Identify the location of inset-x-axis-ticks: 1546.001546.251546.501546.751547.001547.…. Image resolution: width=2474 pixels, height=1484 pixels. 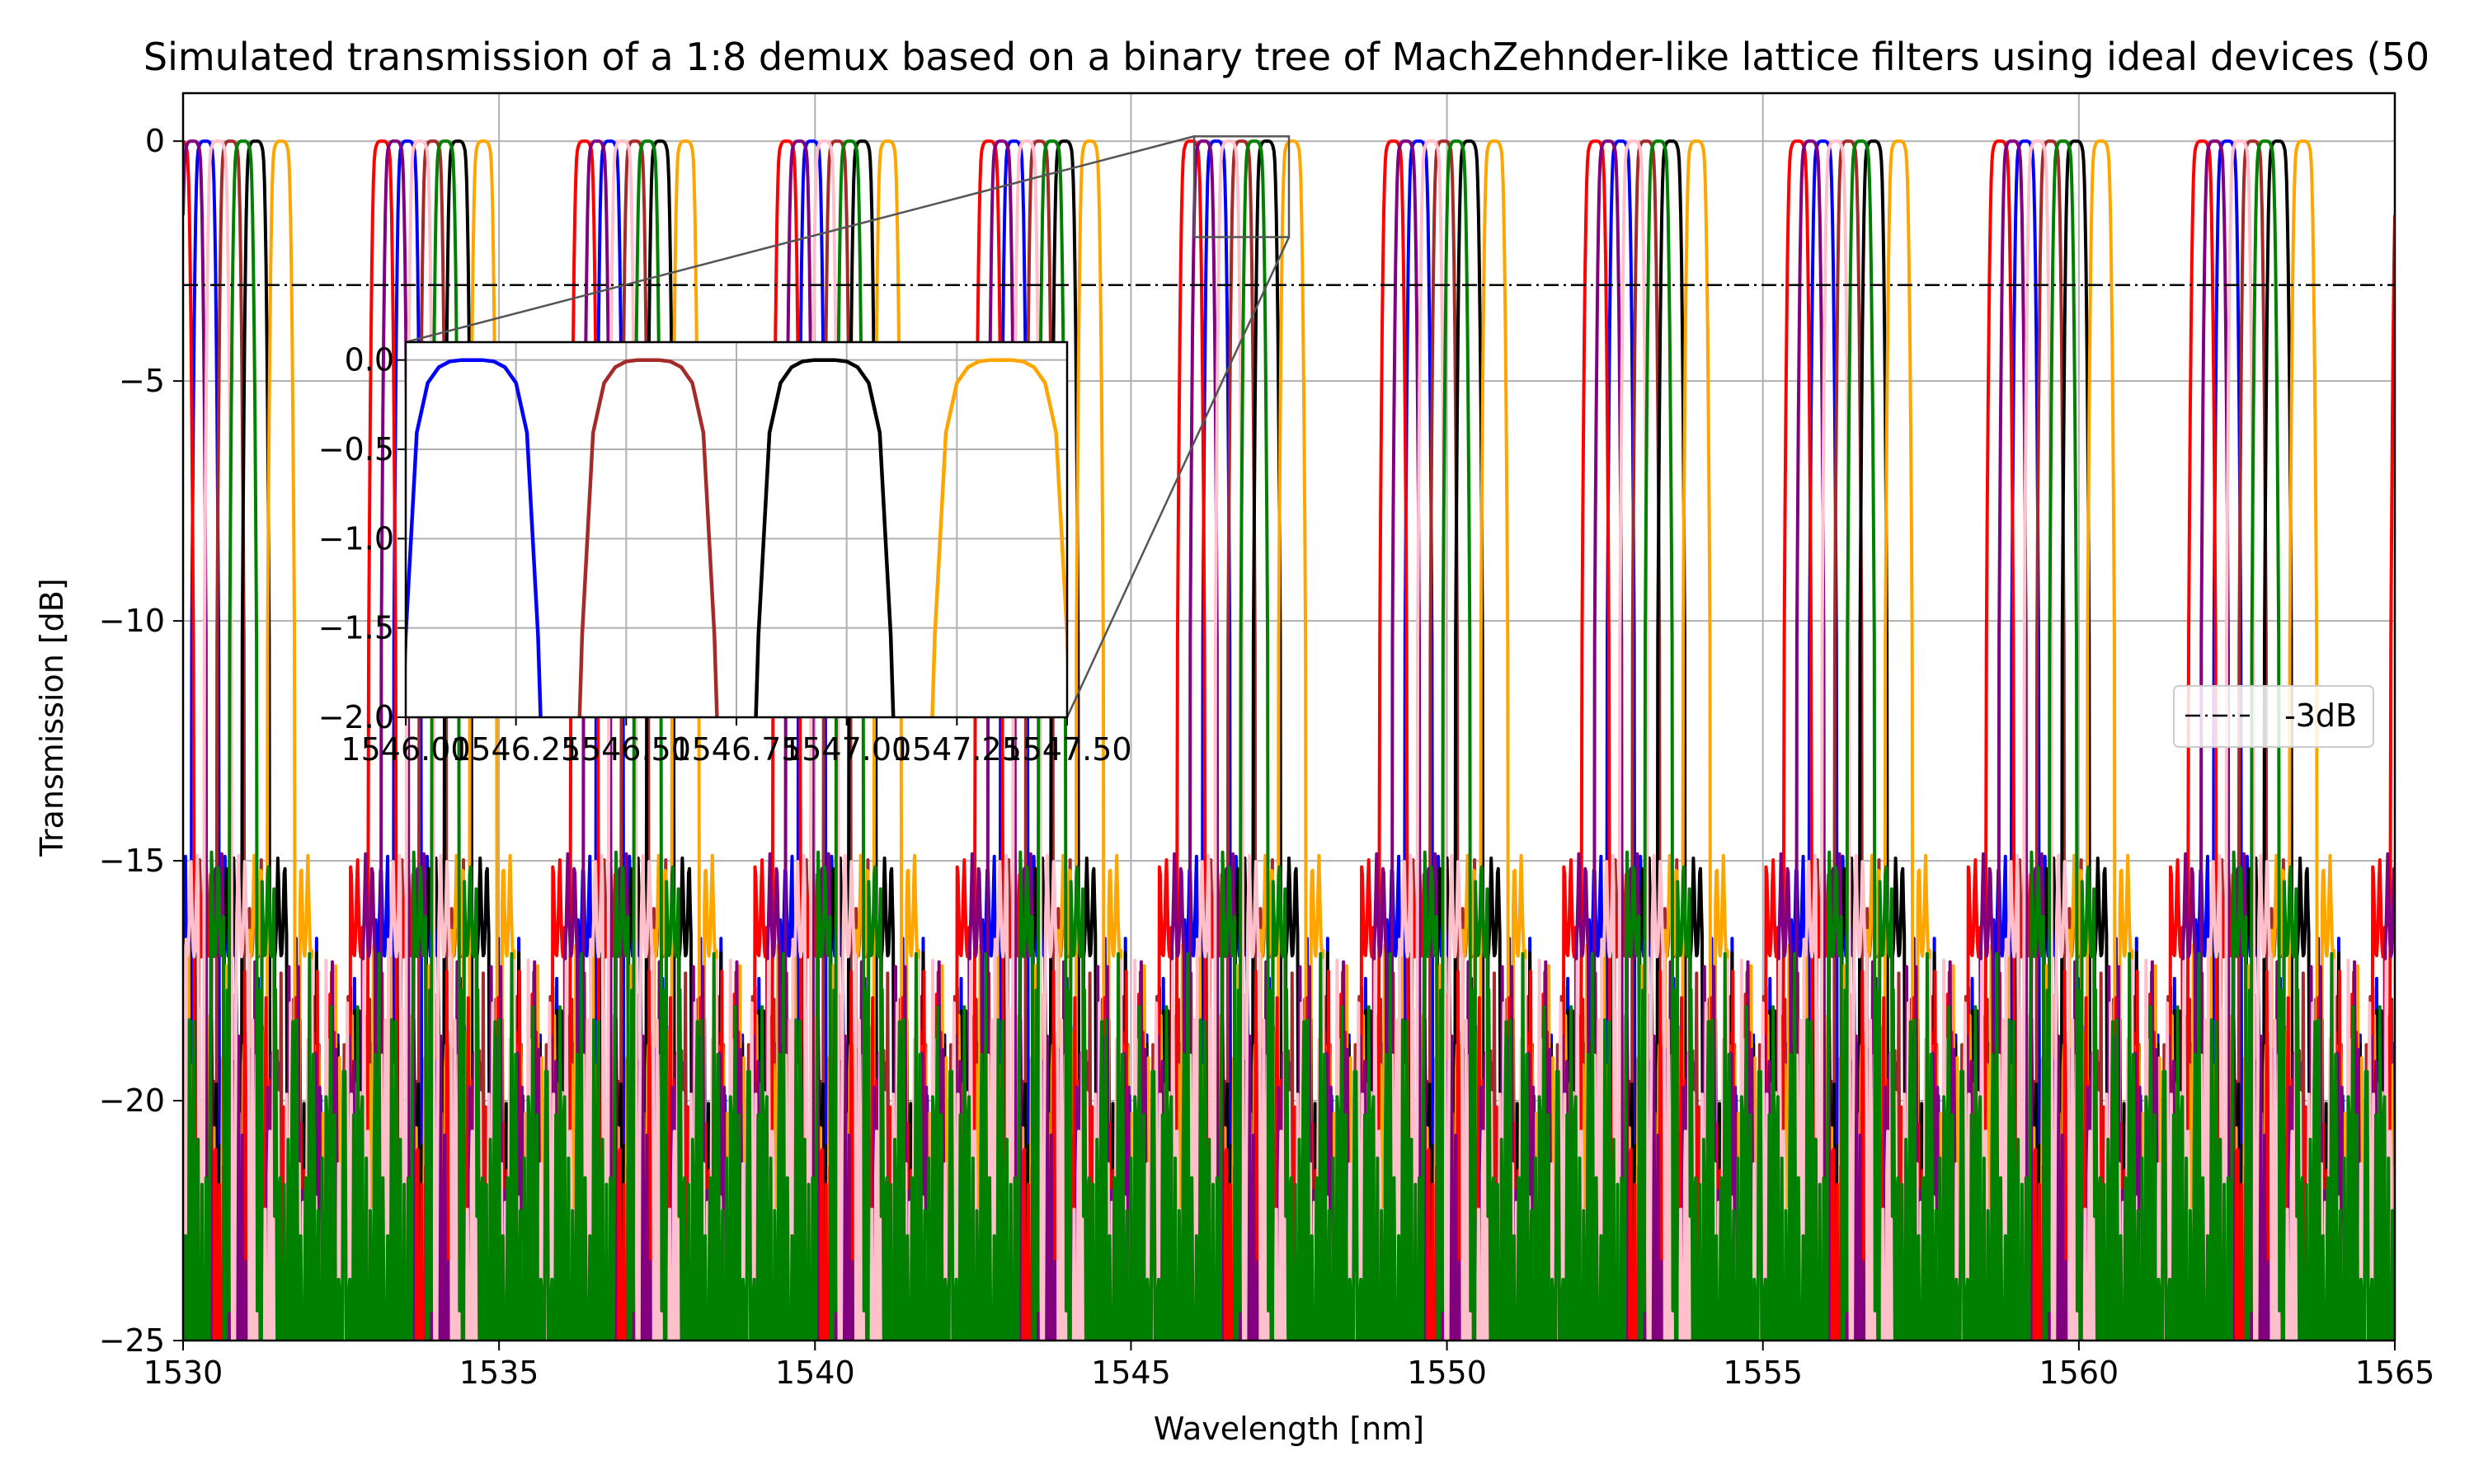
(736, 742).